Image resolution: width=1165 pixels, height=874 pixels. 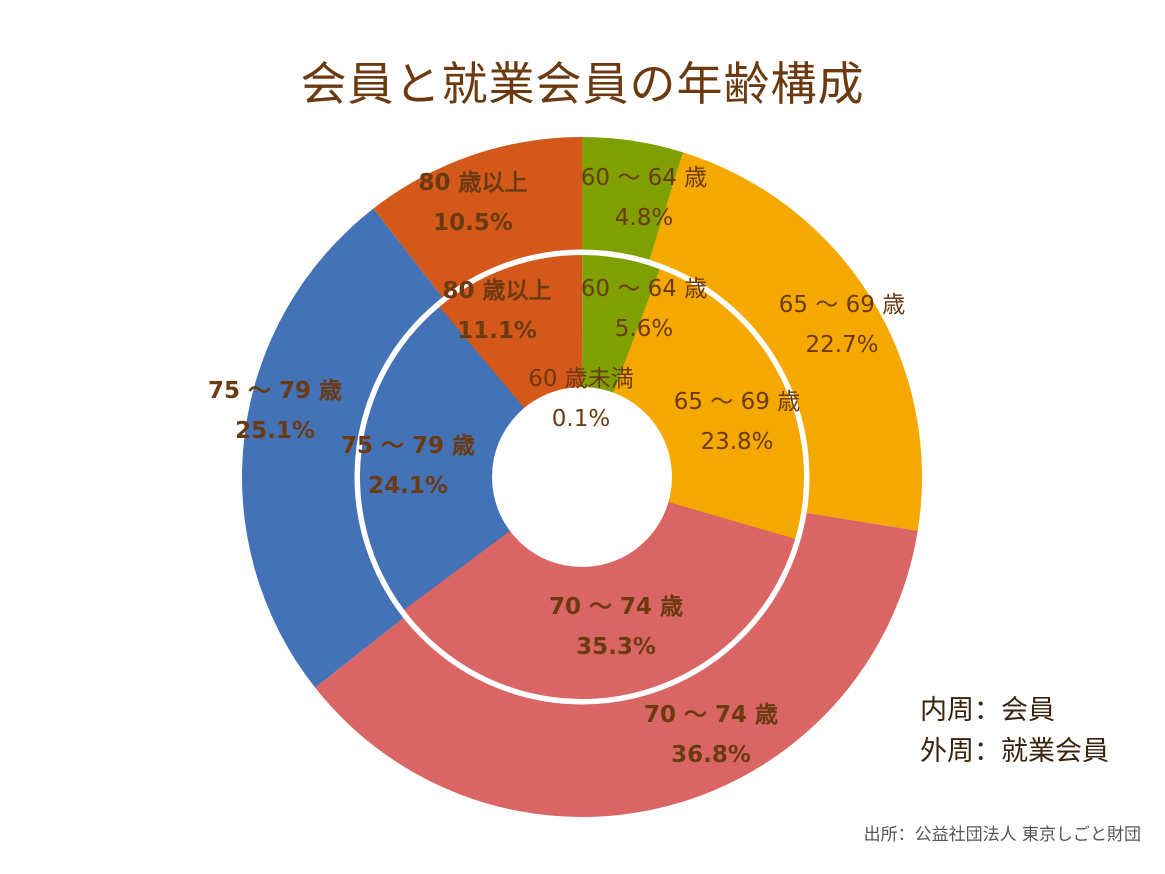 What do you see at coordinates (736, 442) in the screenshot?
I see `inner-value-65-69: 23.8%` at bounding box center [736, 442].